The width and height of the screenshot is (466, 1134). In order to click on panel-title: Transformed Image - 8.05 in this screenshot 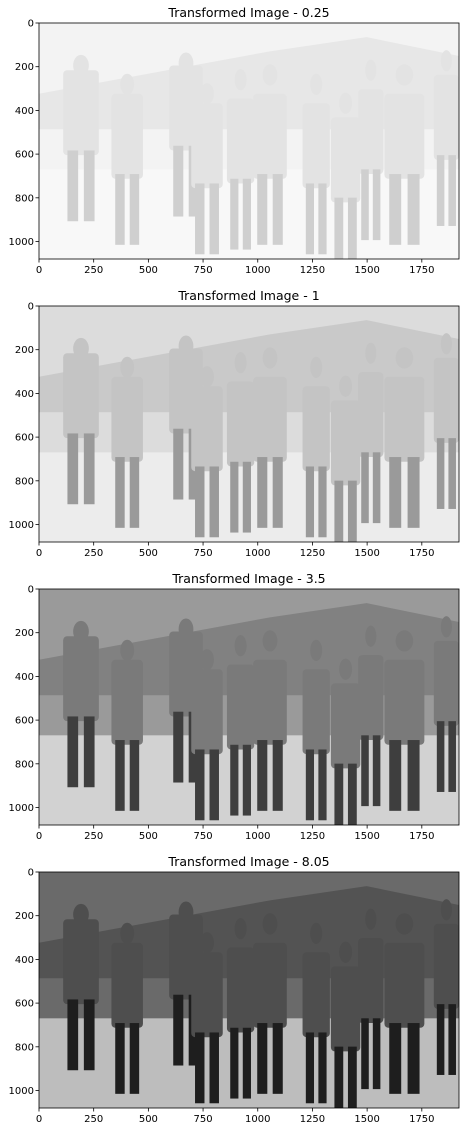, I will do `click(248, 861)`.